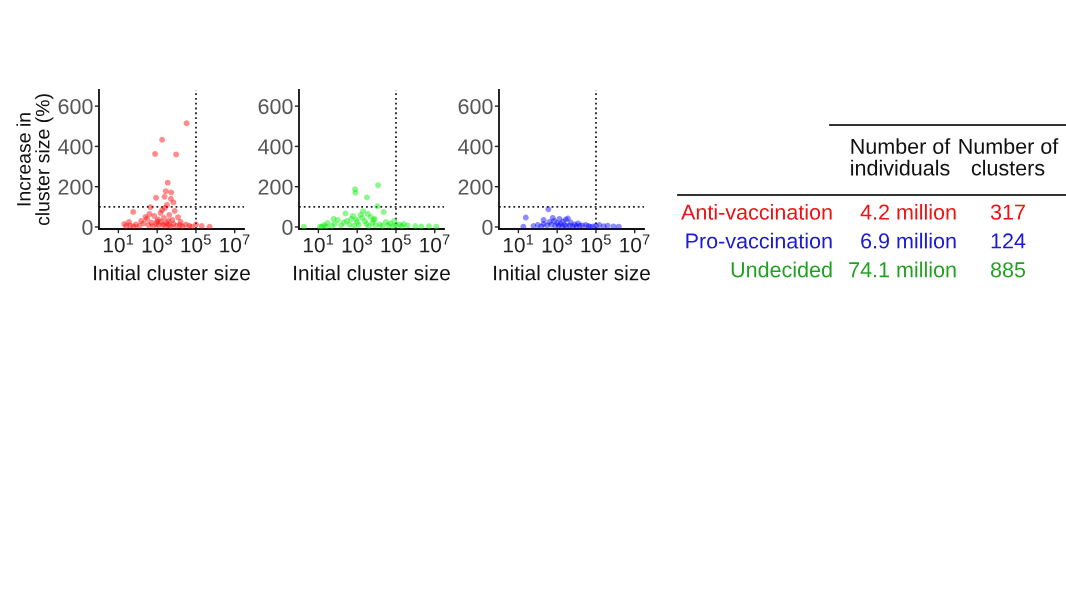  Describe the element at coordinates (1008, 270) in the screenshot. I see `data-label: 885` at that location.